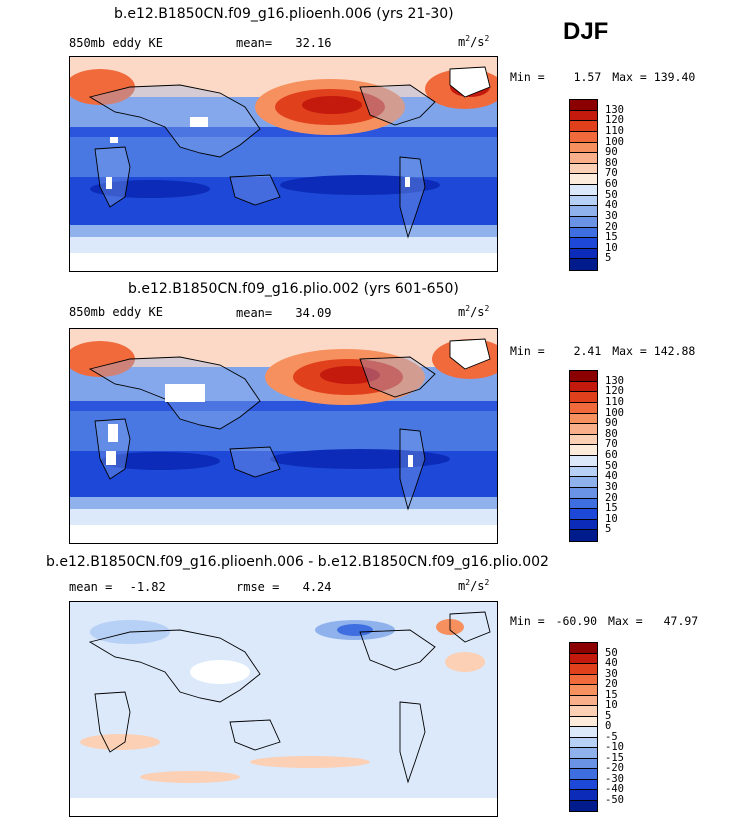 The height and width of the screenshot is (826, 733). Describe the element at coordinates (611, 497) in the screenshot. I see `panel-2-colorbar-tick-label: 20` at that location.